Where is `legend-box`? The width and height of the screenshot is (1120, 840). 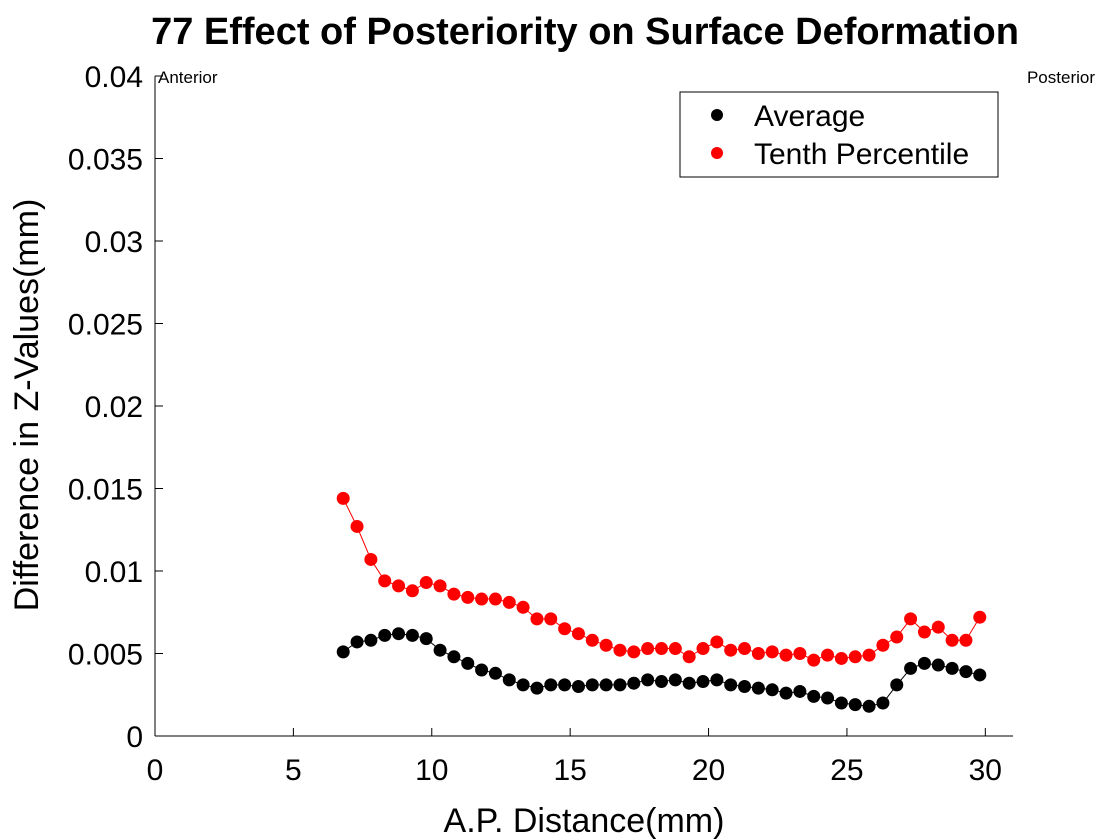 legend-box is located at coordinates (839, 134).